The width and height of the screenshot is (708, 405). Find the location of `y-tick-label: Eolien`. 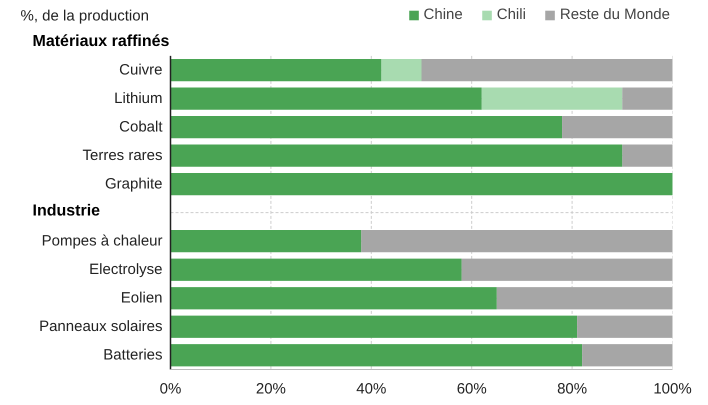

y-tick-label: Eolien is located at coordinates (141, 298).